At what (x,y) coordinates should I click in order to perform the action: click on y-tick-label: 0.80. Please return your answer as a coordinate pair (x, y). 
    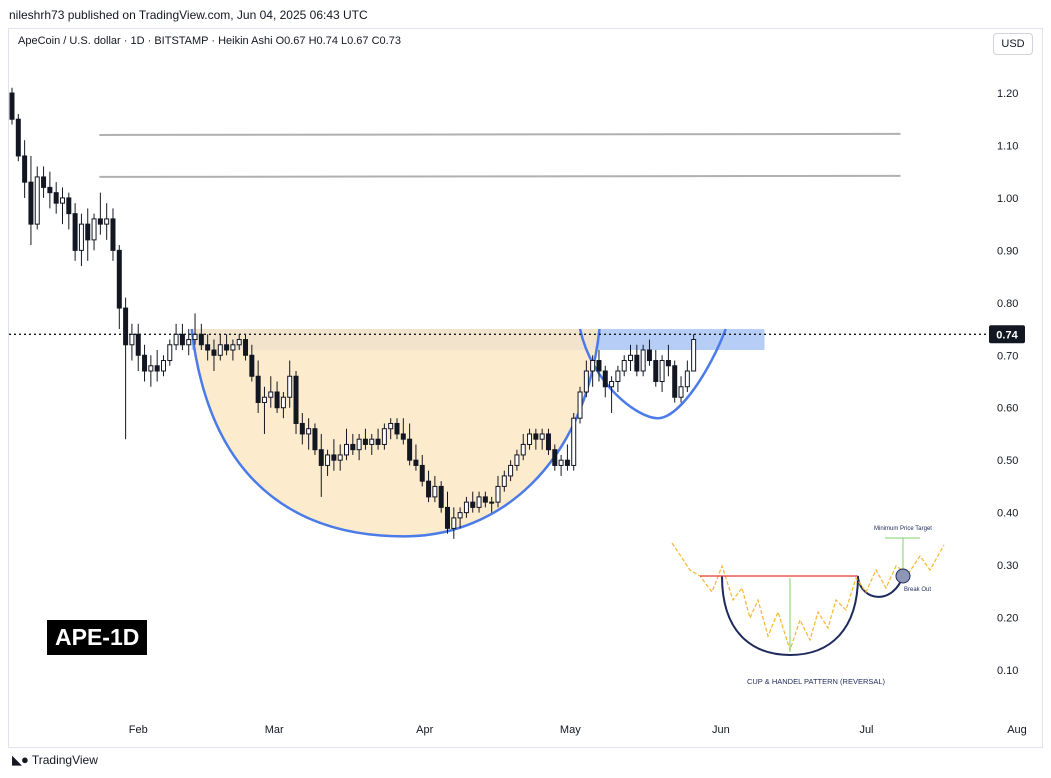
    Looking at the image, I should click on (1007, 304).